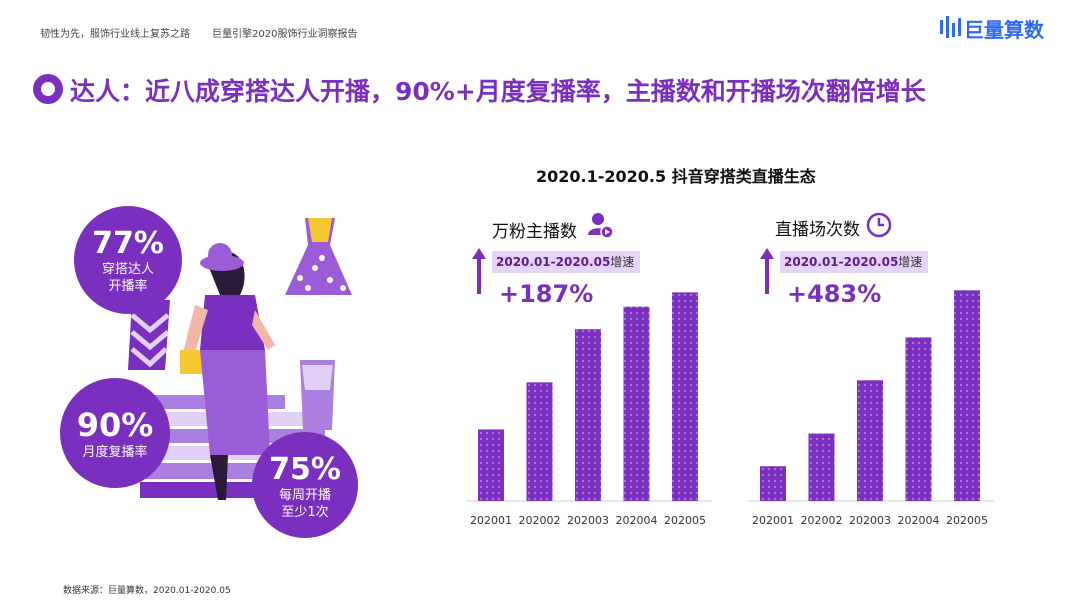 The image size is (1080, 608). Describe the element at coordinates (305, 512) in the screenshot. I see `stat-label: 至少1次` at that location.